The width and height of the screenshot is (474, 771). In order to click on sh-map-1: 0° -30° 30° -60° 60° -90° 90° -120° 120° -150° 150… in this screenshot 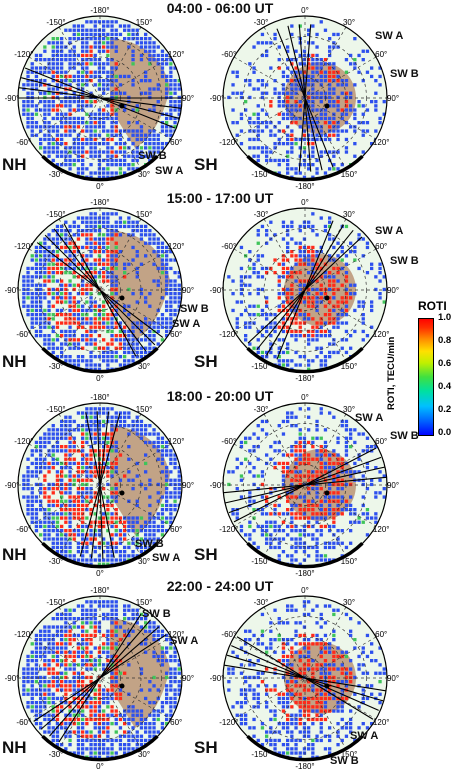, I will do `click(304, 98)`.